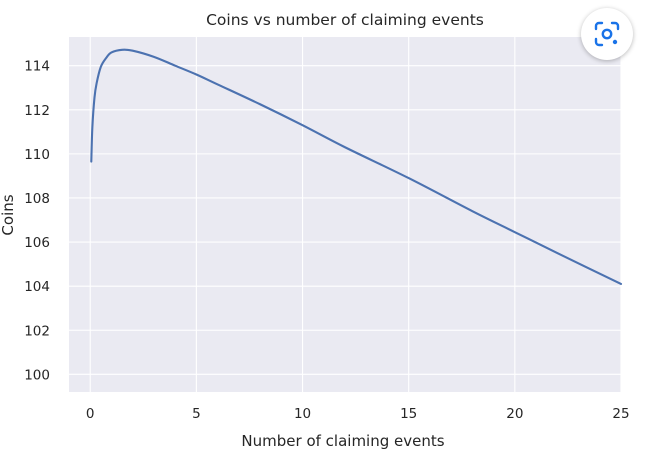  Describe the element at coordinates (345, 20) in the screenshot. I see `chart-title: Coins vs number of claiming events` at that location.